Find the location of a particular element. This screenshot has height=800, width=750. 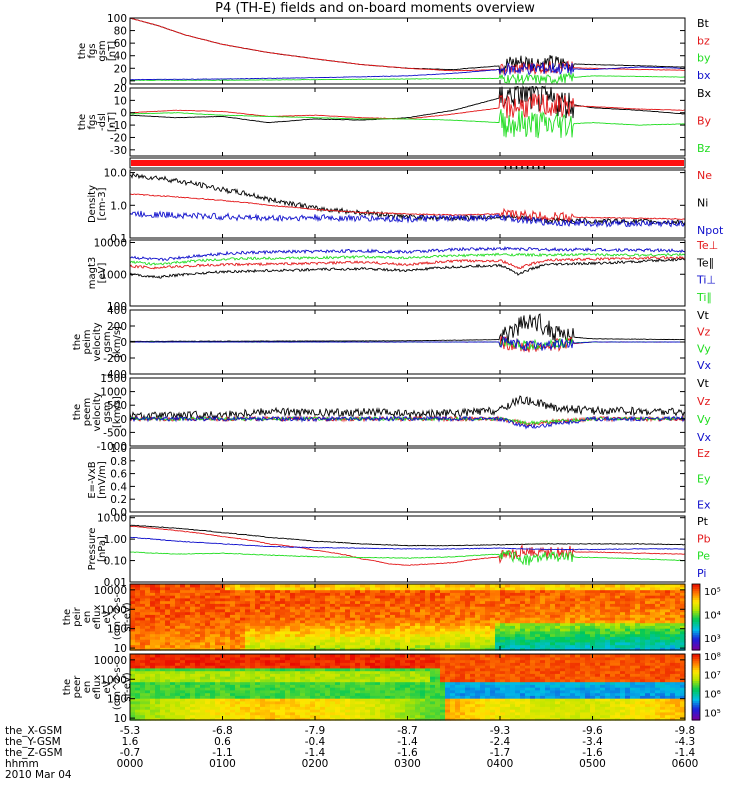

legend-entry: Vx is located at coordinates (704, 365).